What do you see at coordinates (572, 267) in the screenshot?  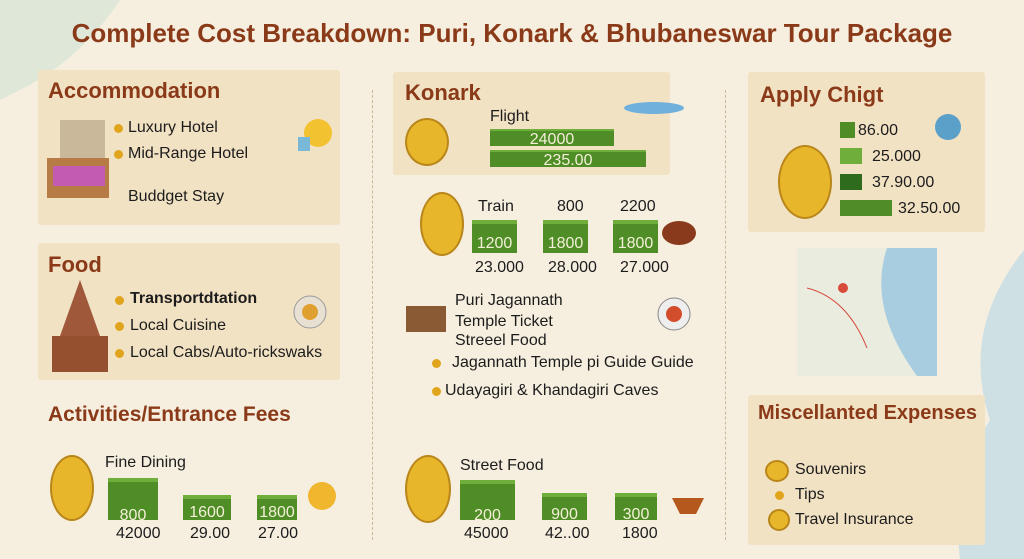 I see `total: 28.000` at bounding box center [572, 267].